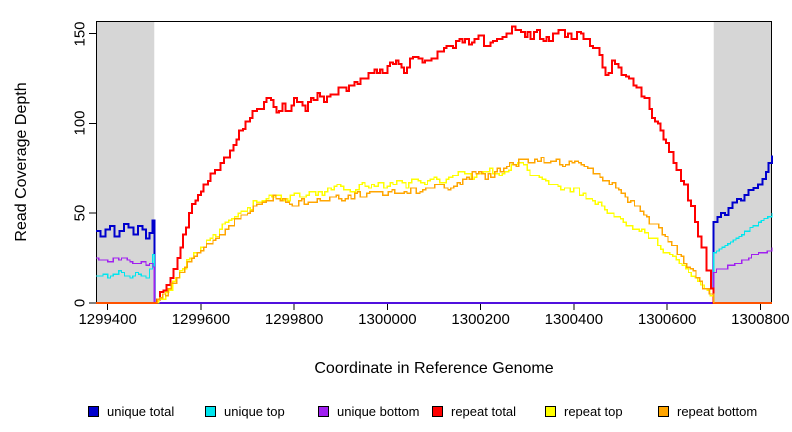 This screenshot has height=432, width=792. I want to click on legend-item-repeat-top: repeat top, so click(584, 411).